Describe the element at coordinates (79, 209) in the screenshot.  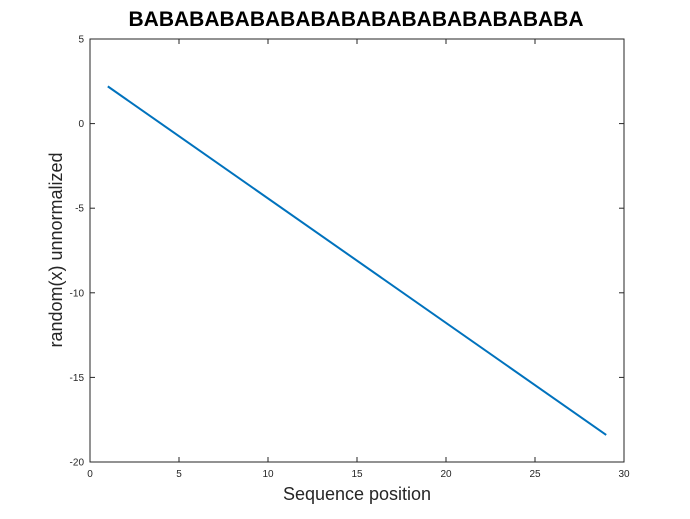
I see `y-tick-label: -5` at that location.